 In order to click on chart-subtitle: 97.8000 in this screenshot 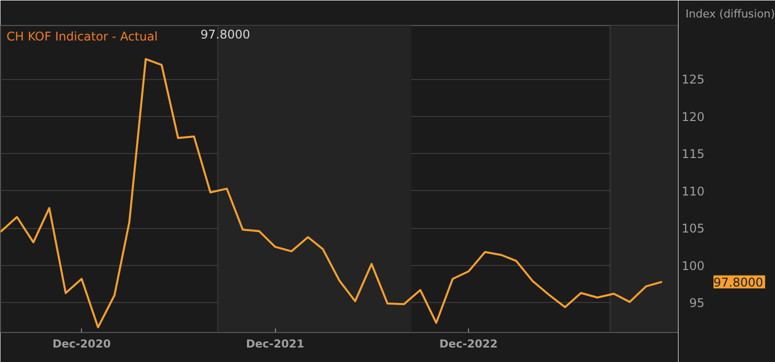, I will do `click(225, 35)`.